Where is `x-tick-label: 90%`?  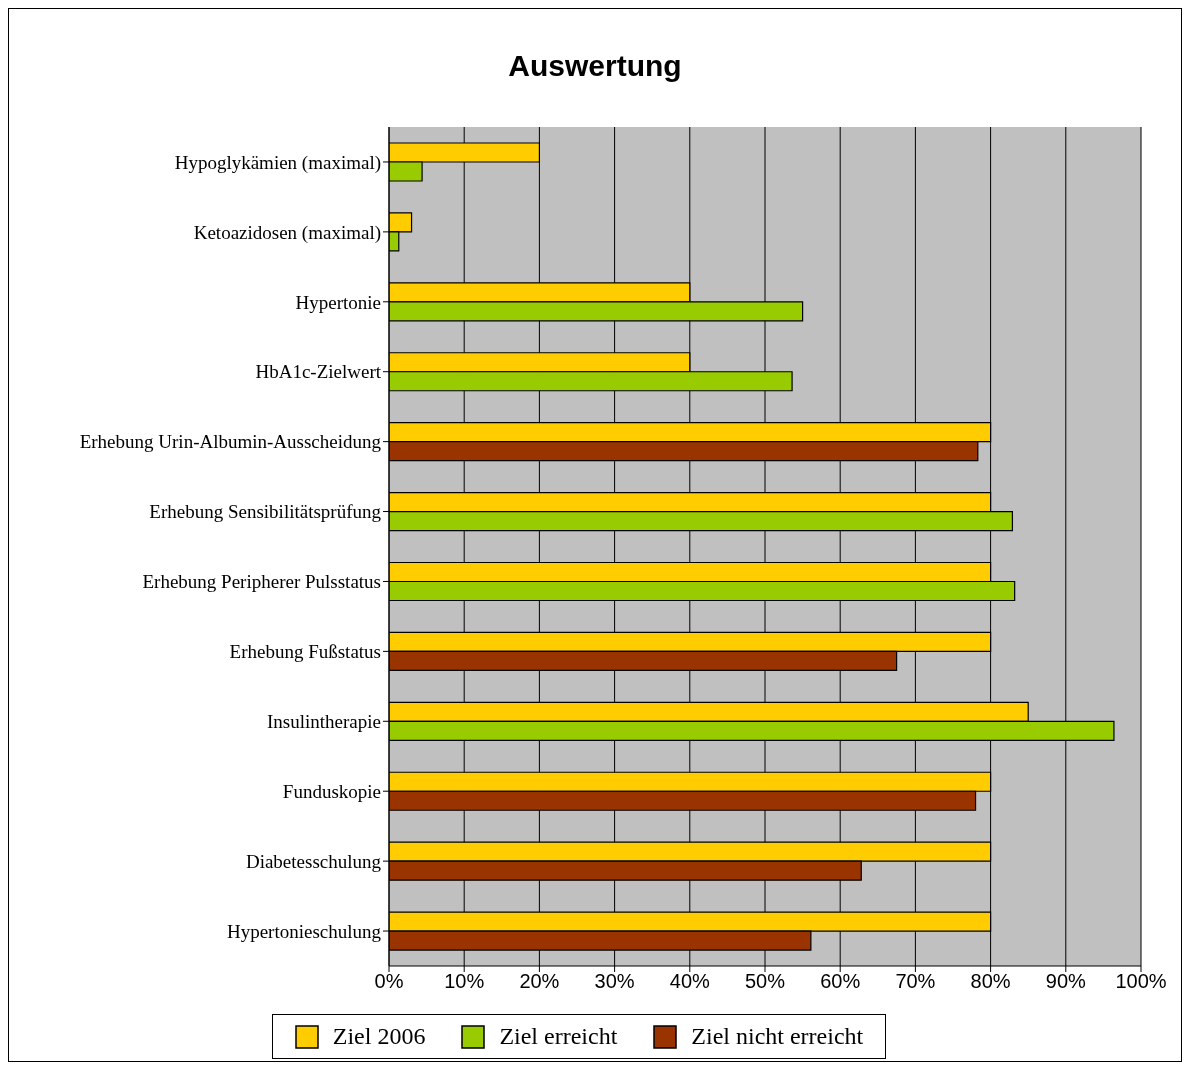 x-tick-label: 90% is located at coordinates (1066, 981).